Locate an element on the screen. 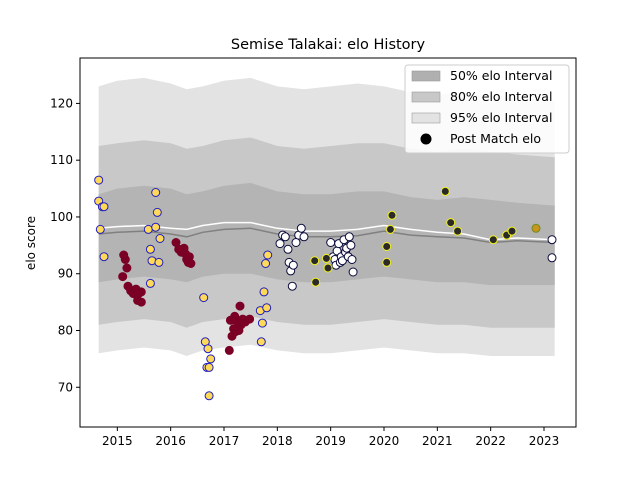 This screenshot has height=480, width=640. legend-label: Post Match elo is located at coordinates (495, 138).